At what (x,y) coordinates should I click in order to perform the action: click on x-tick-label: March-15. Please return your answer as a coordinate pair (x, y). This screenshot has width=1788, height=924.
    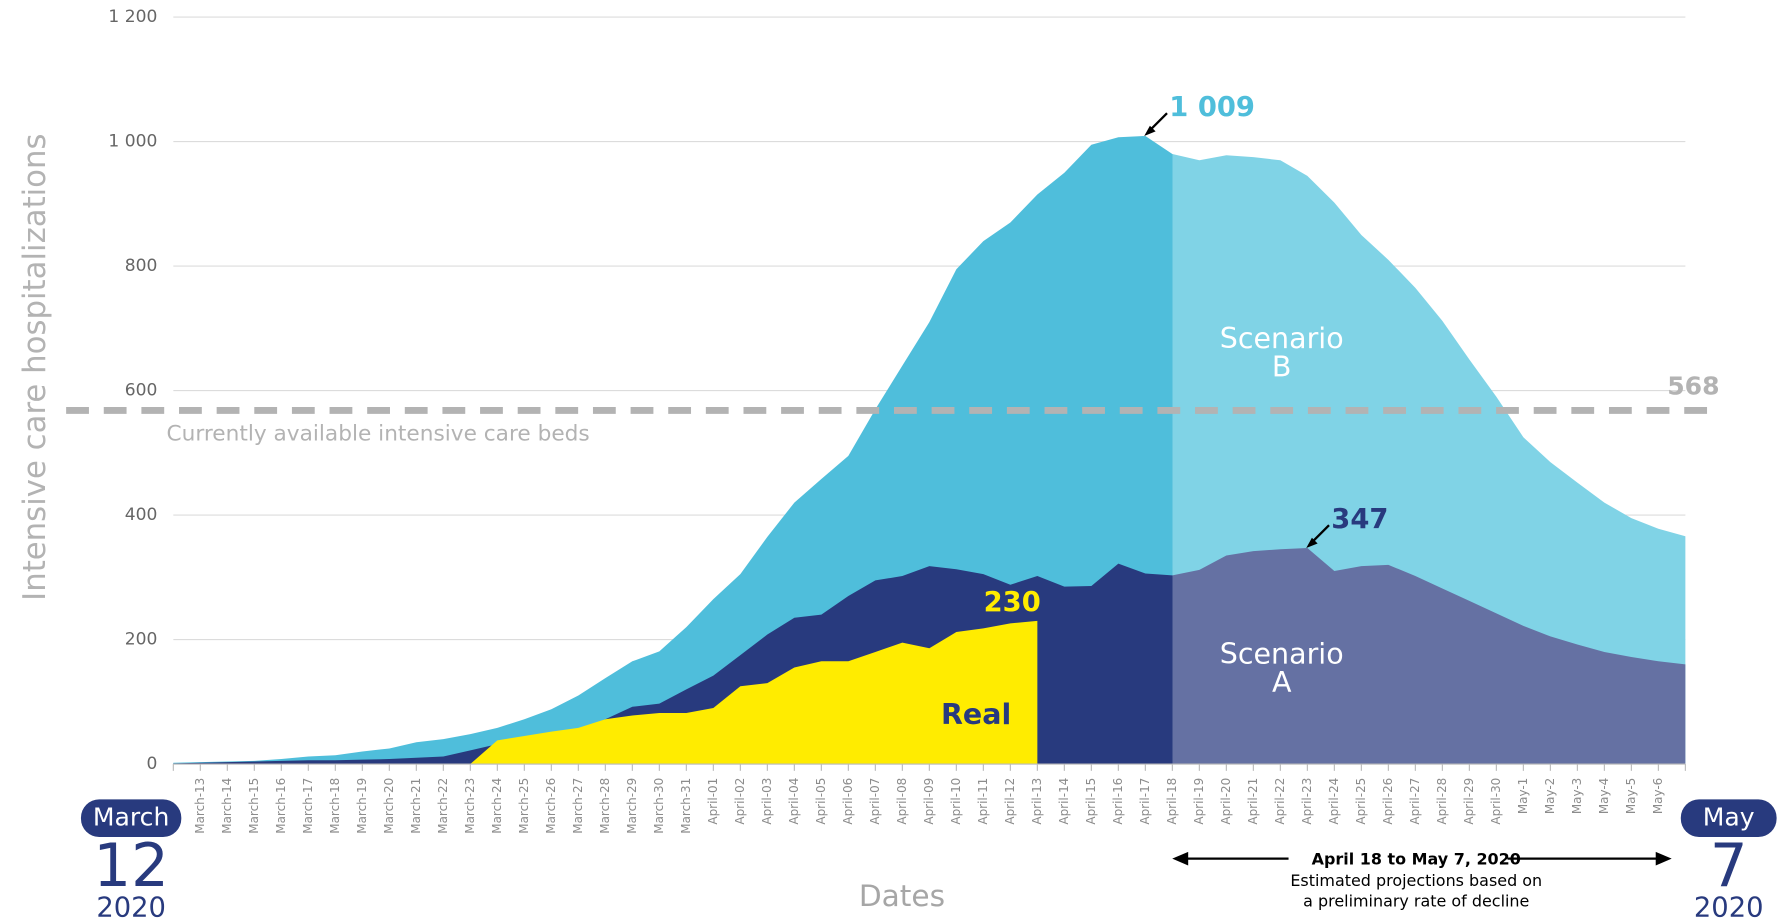
    Looking at the image, I should click on (254, 806).